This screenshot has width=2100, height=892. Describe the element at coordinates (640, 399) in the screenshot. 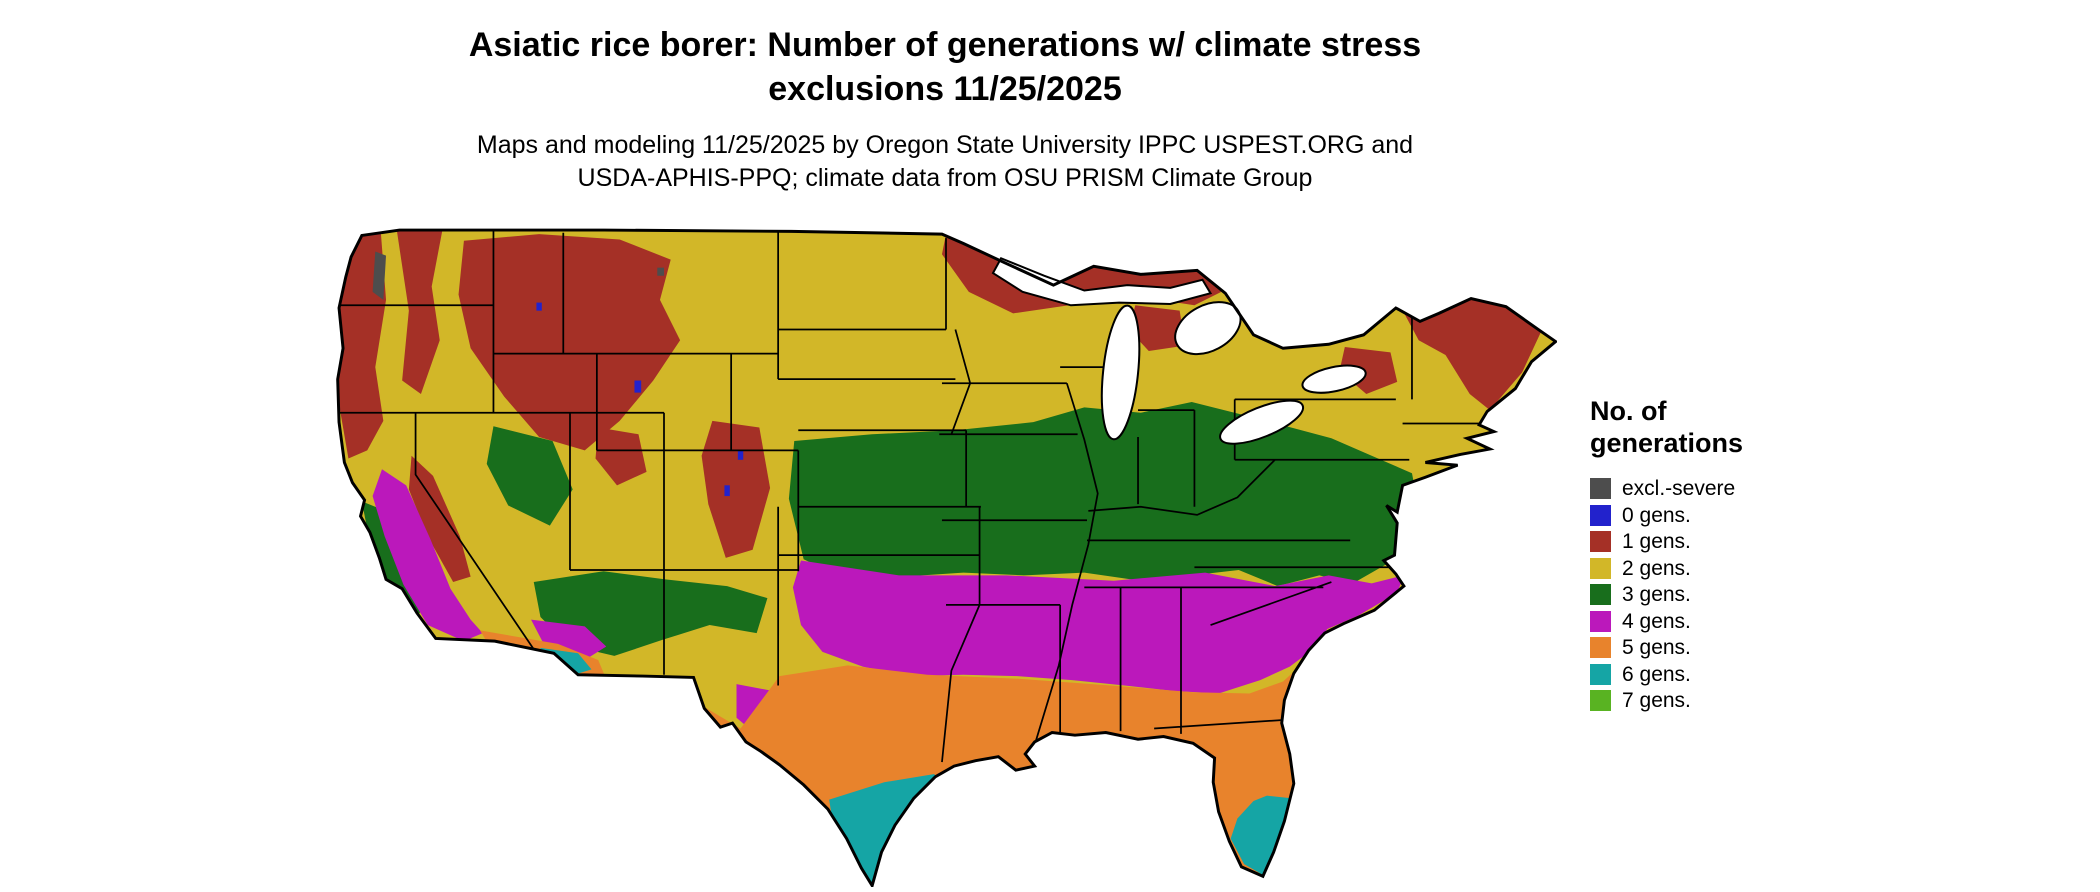

I see `region-0-gens` at that location.